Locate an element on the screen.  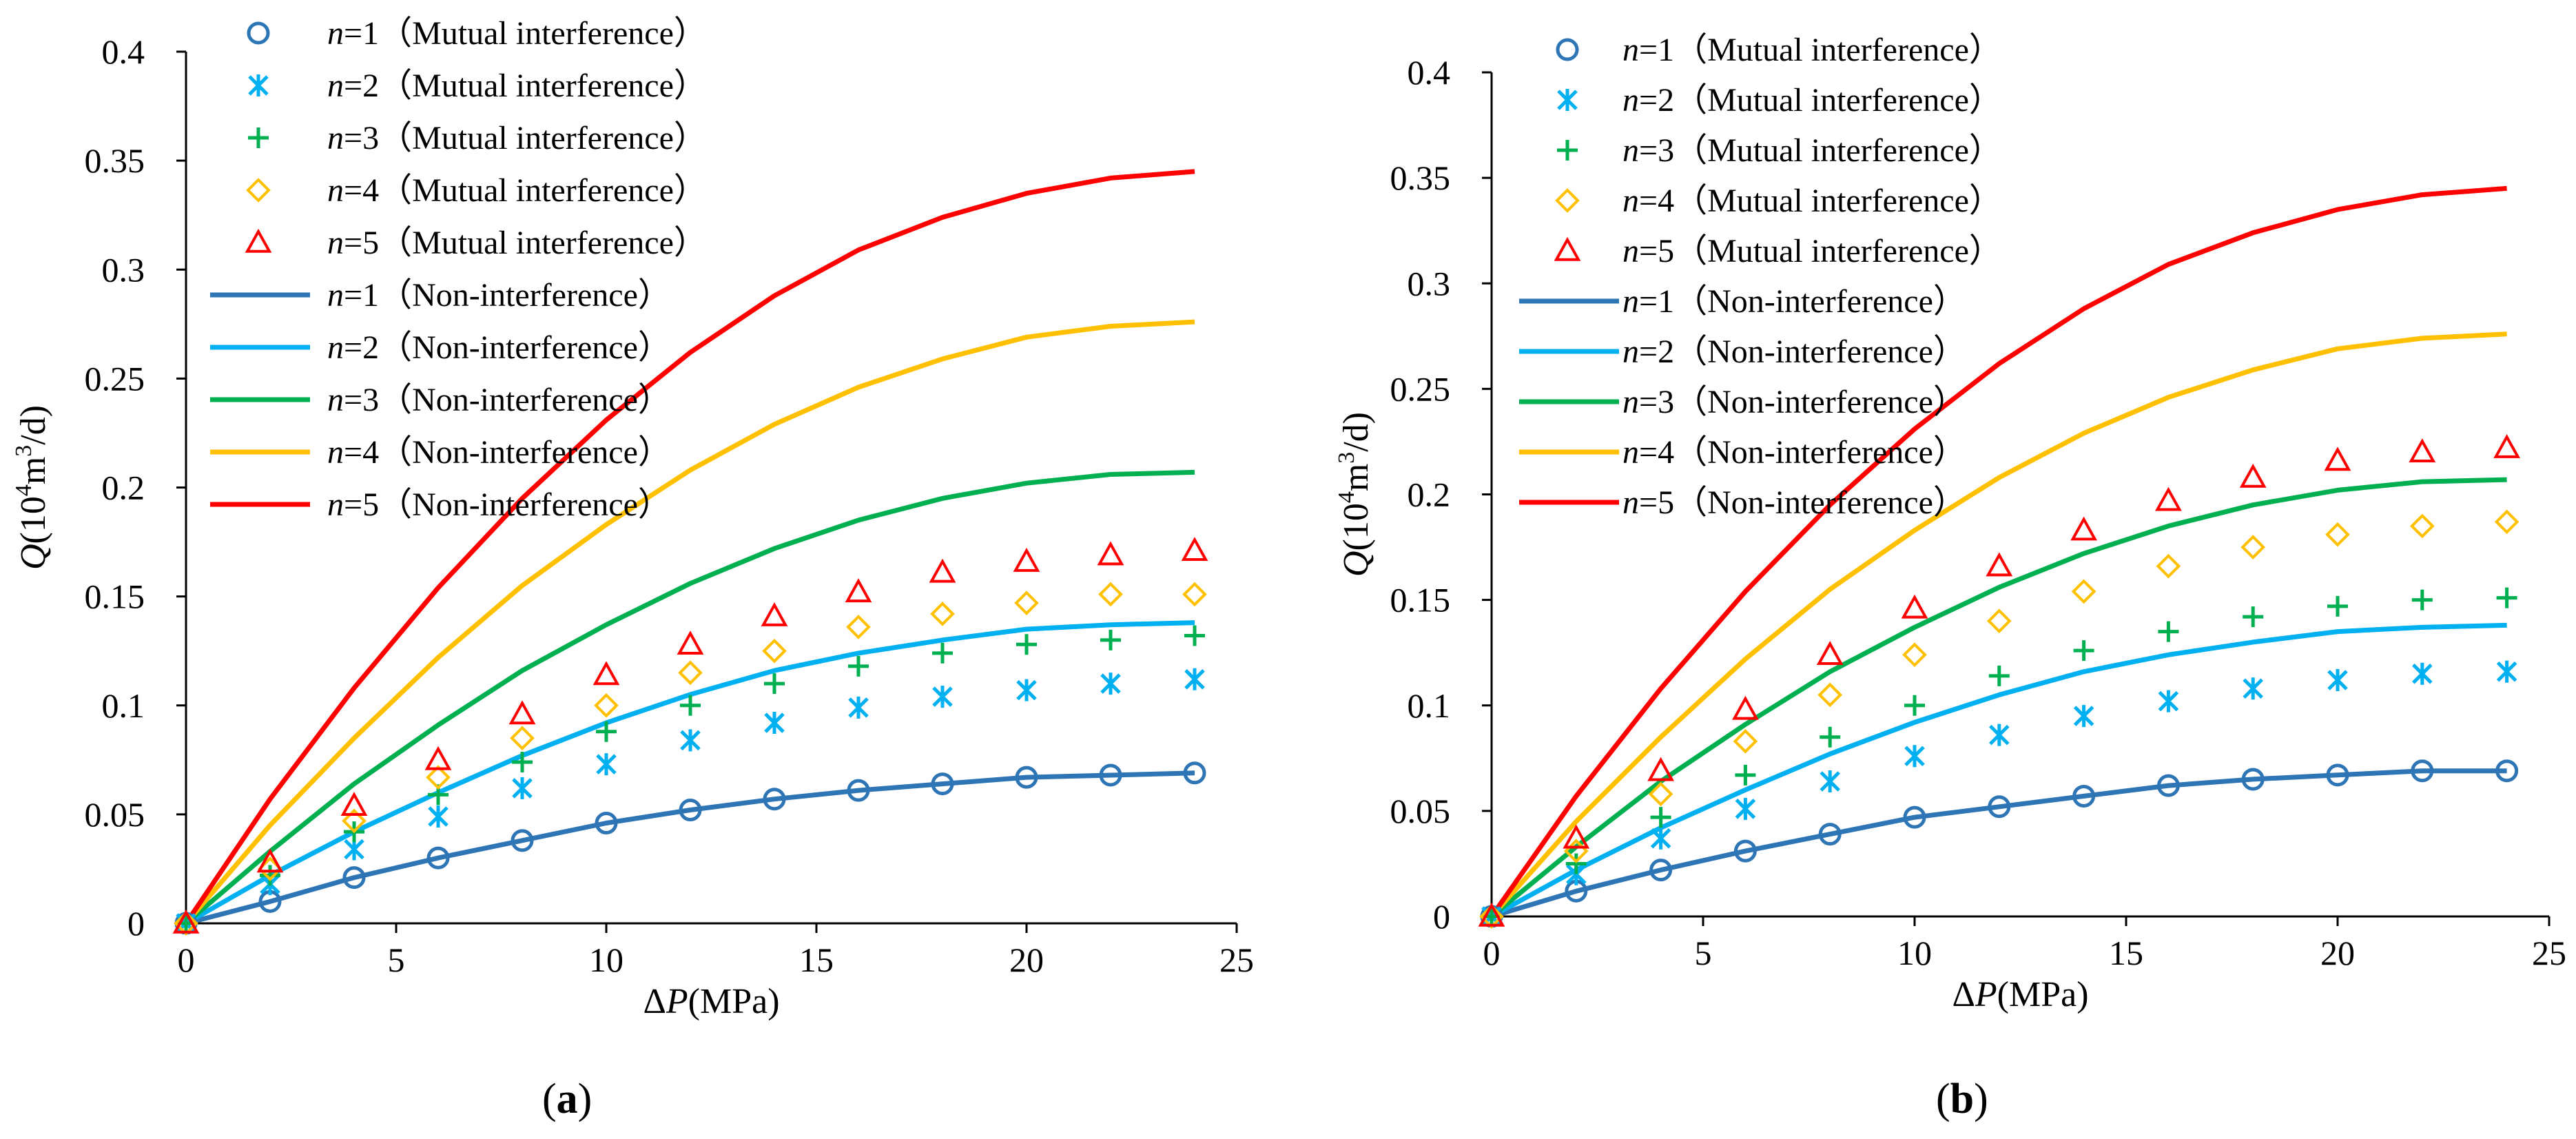
y-axis-title: Q(104m3/d) is located at coordinates (32, 487).